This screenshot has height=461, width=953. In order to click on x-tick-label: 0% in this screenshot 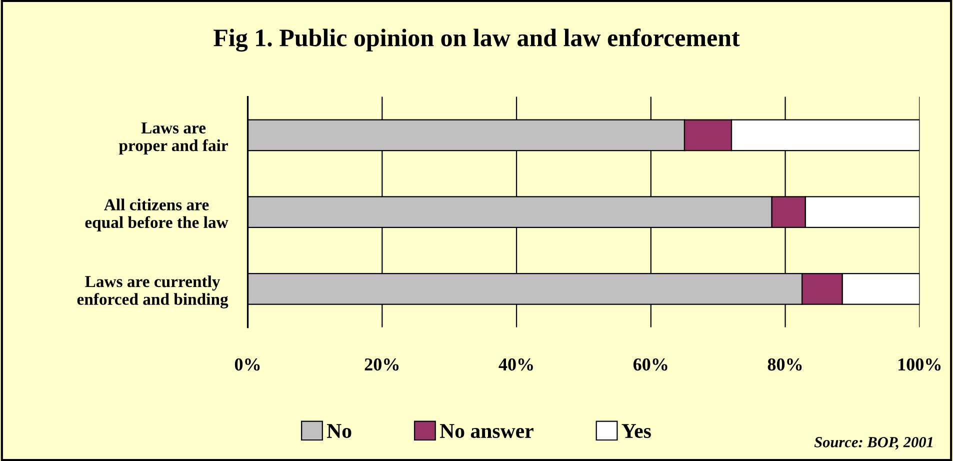, I will do `click(247, 364)`.